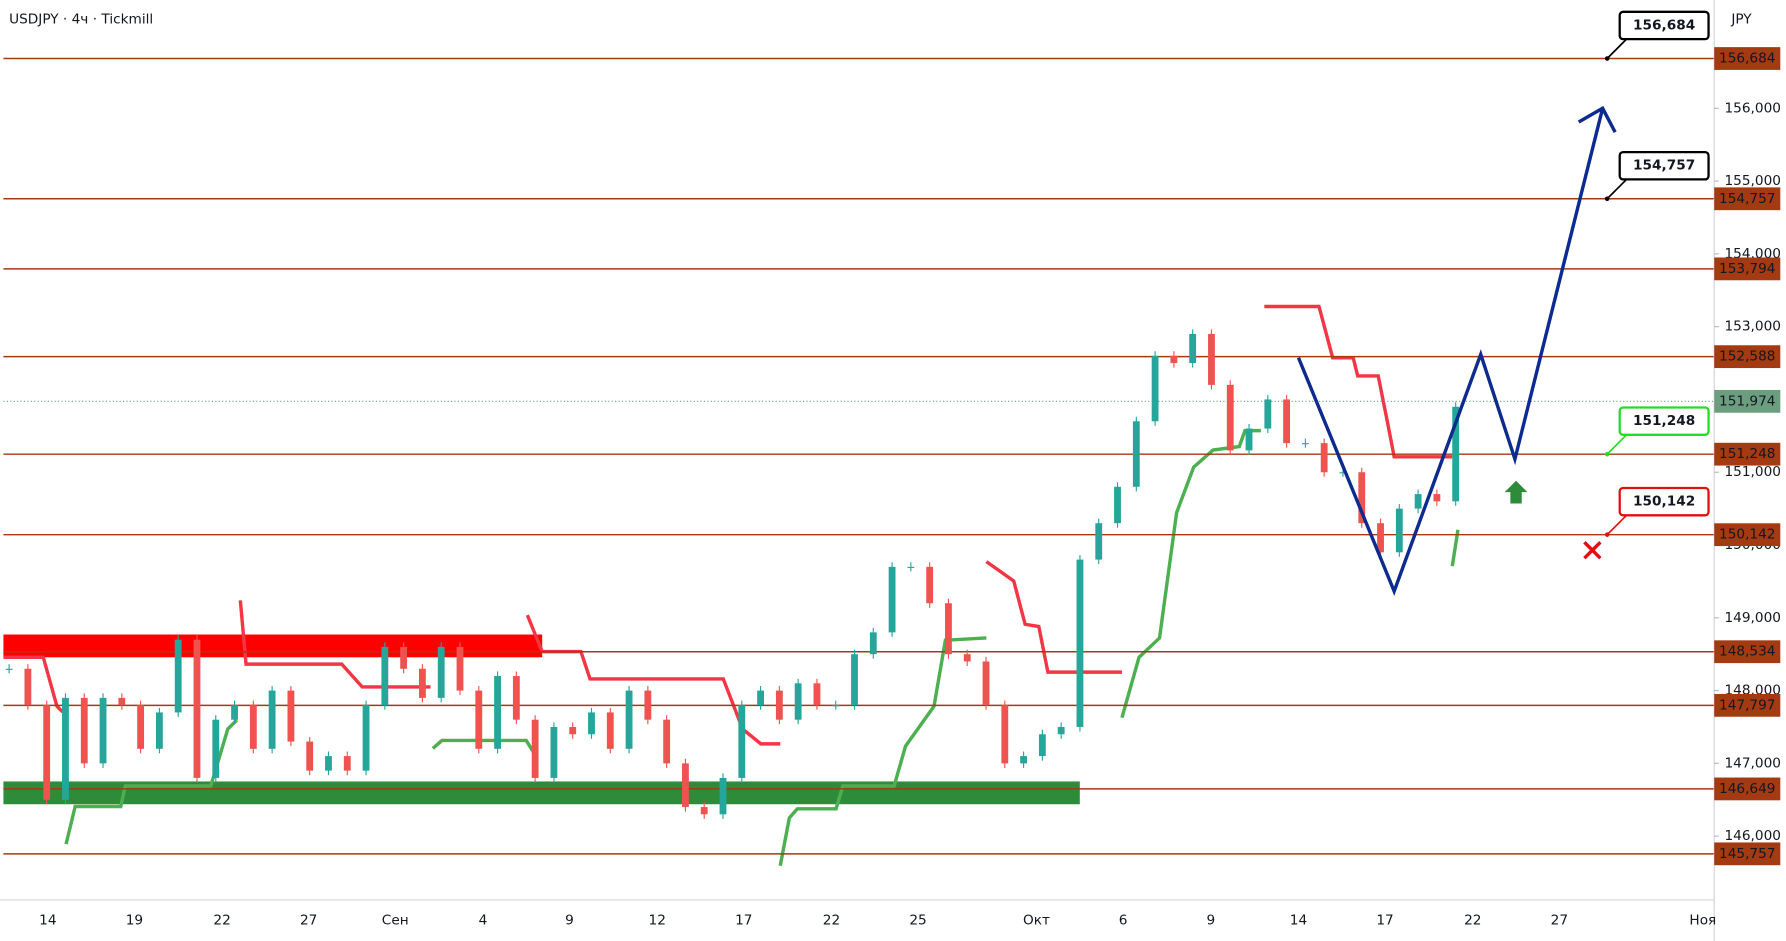 The width and height of the screenshot is (1786, 941). I want to click on y-tick-label: 151,000, so click(1752, 472).